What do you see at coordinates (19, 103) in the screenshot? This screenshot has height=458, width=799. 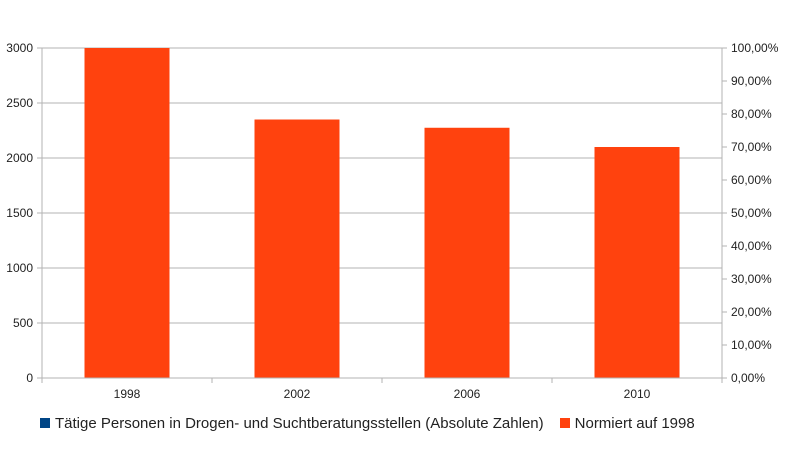 I see `left-tick-label: 2500` at bounding box center [19, 103].